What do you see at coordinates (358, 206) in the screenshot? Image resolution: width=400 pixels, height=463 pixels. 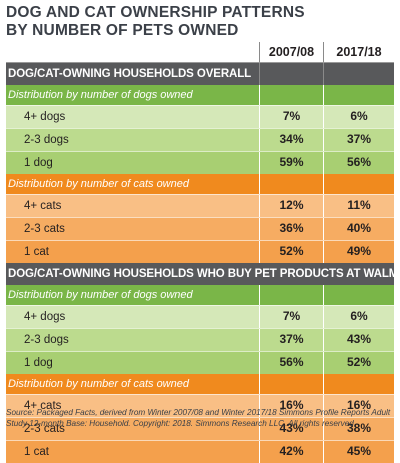 I see `value-2017-18: 11%` at bounding box center [358, 206].